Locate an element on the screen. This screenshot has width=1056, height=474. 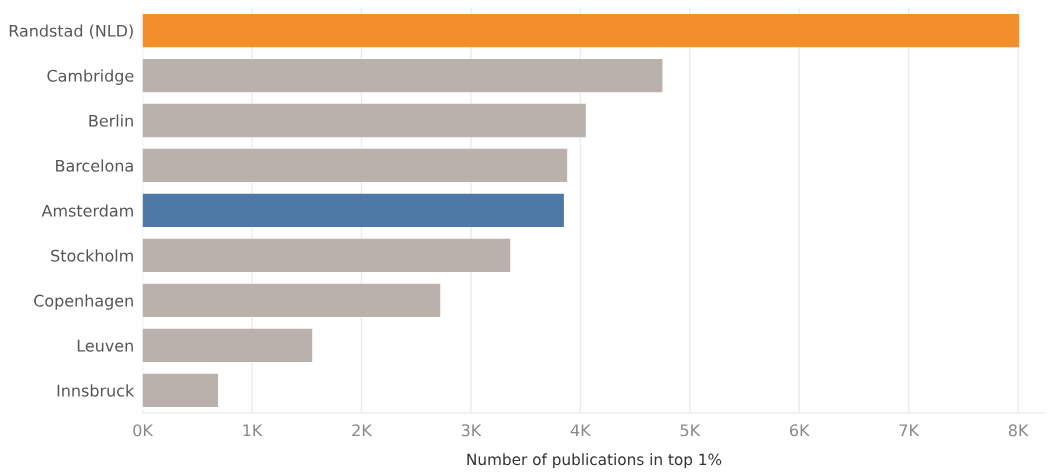
x-tick-label: 4K is located at coordinates (580, 430).